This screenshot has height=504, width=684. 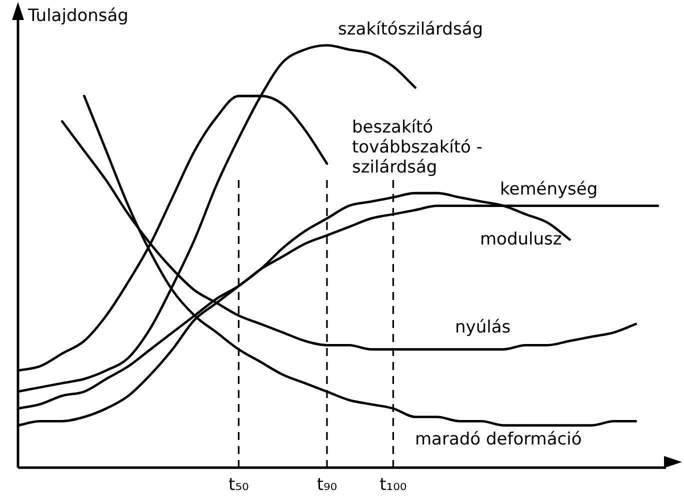 I want to click on series-label: maradó deformáció, so click(x=498, y=439).